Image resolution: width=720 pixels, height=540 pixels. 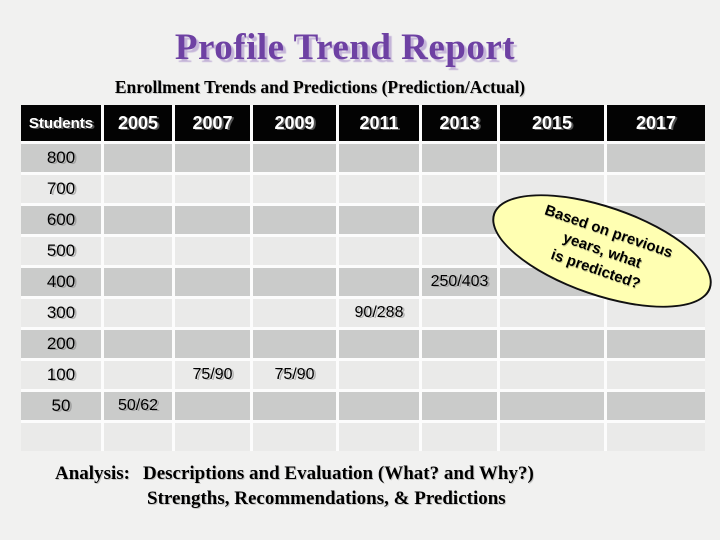 I want to click on row-label-50: 50, so click(x=61, y=406).